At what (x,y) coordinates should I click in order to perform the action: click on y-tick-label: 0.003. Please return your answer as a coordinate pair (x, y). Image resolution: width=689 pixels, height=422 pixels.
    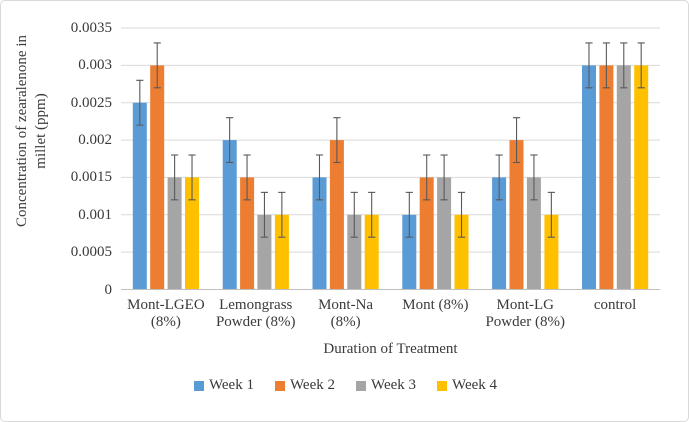
    Looking at the image, I should click on (95, 65).